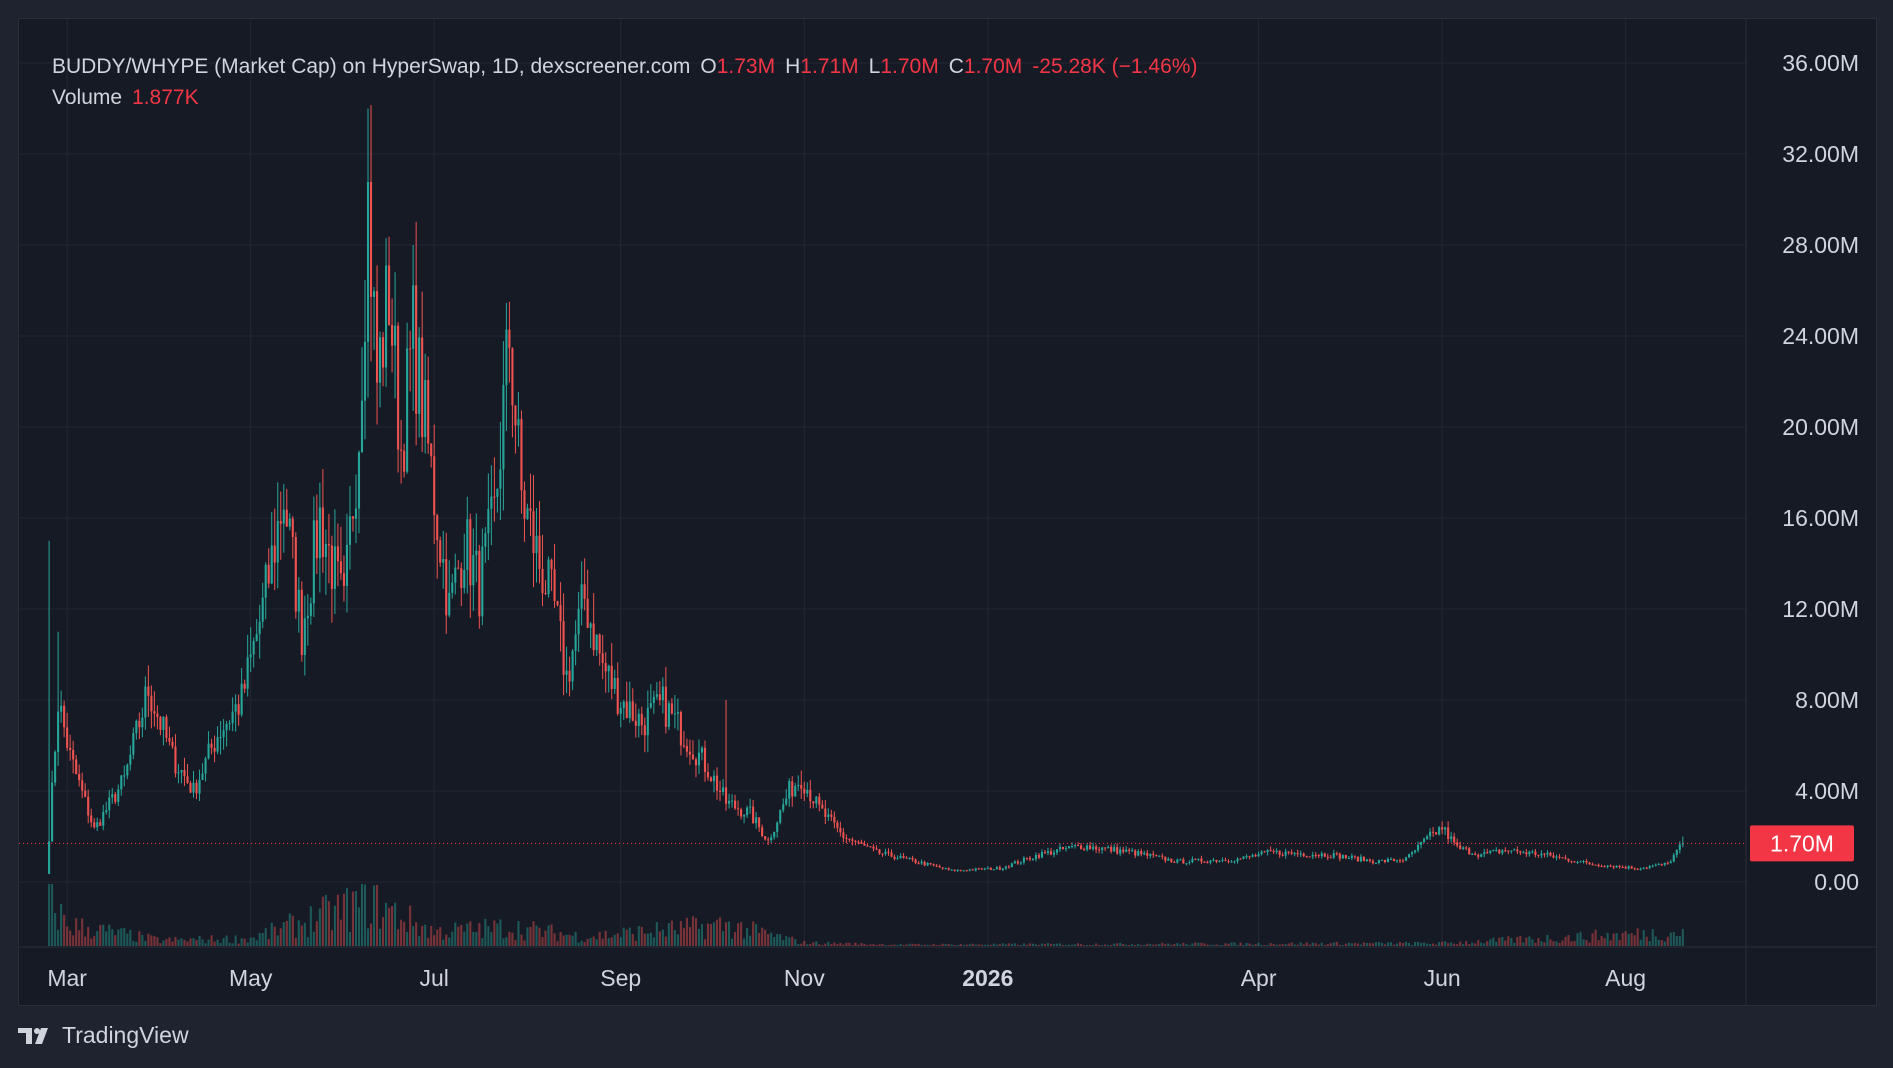  Describe the element at coordinates (103, 1035) in the screenshot. I see `tradingview-logo: TradingView` at that location.